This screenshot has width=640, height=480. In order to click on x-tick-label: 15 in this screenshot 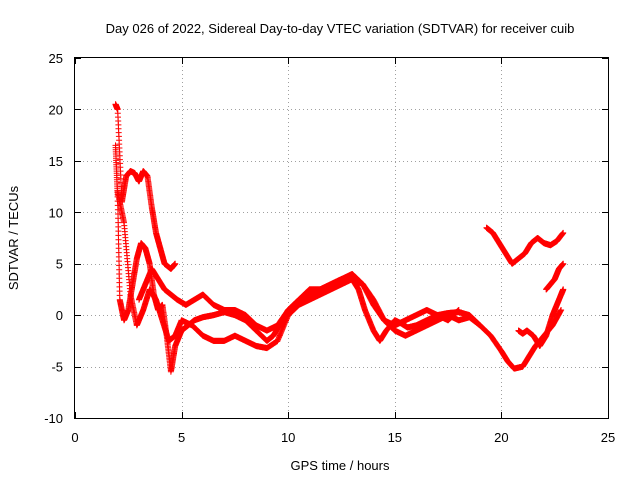, I will do `click(395, 437)`.